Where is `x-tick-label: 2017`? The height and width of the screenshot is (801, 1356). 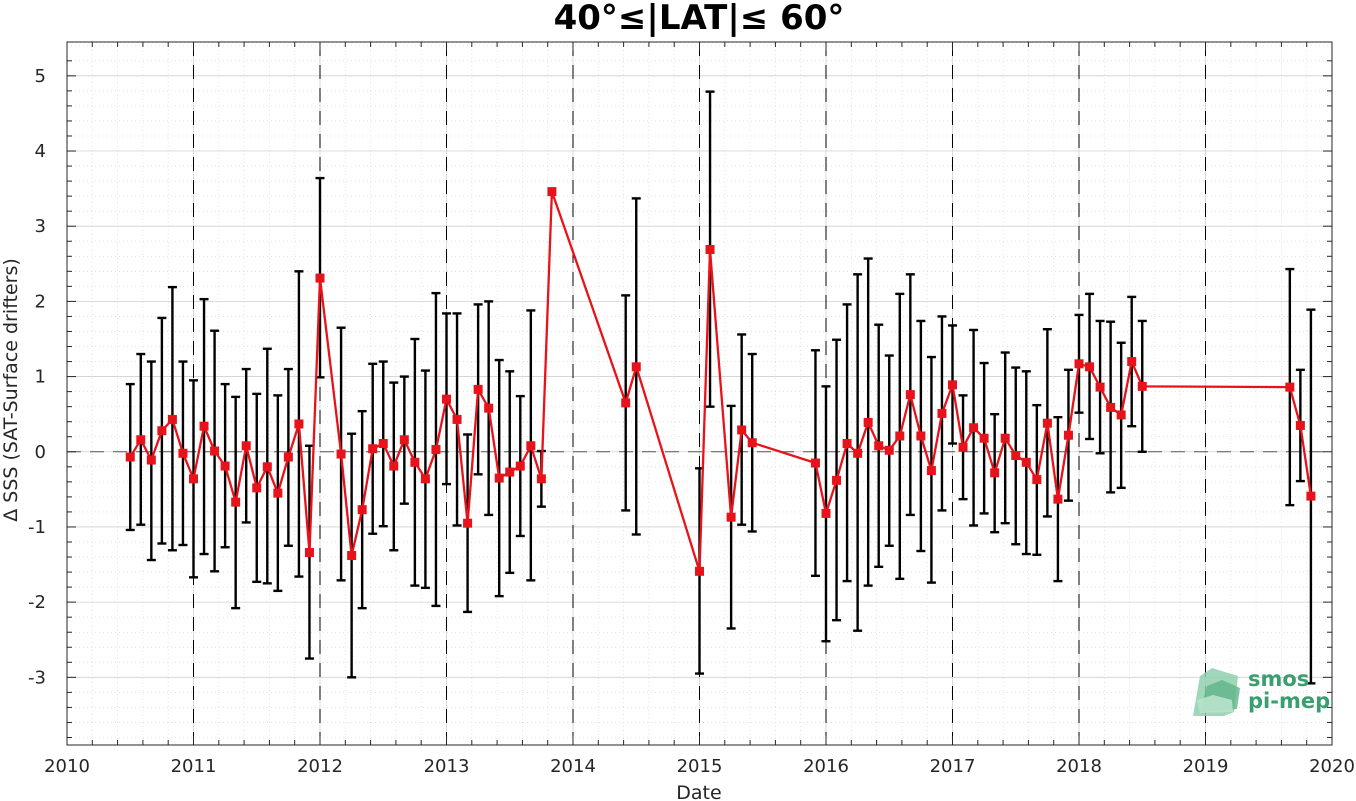 x-tick-label: 2017 is located at coordinates (953, 766).